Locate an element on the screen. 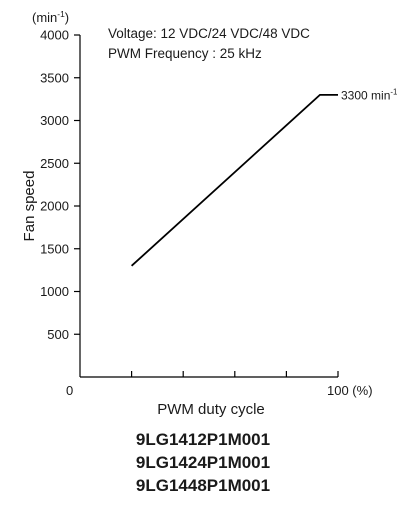  y-tick-label: 500 is located at coordinates (58, 334).